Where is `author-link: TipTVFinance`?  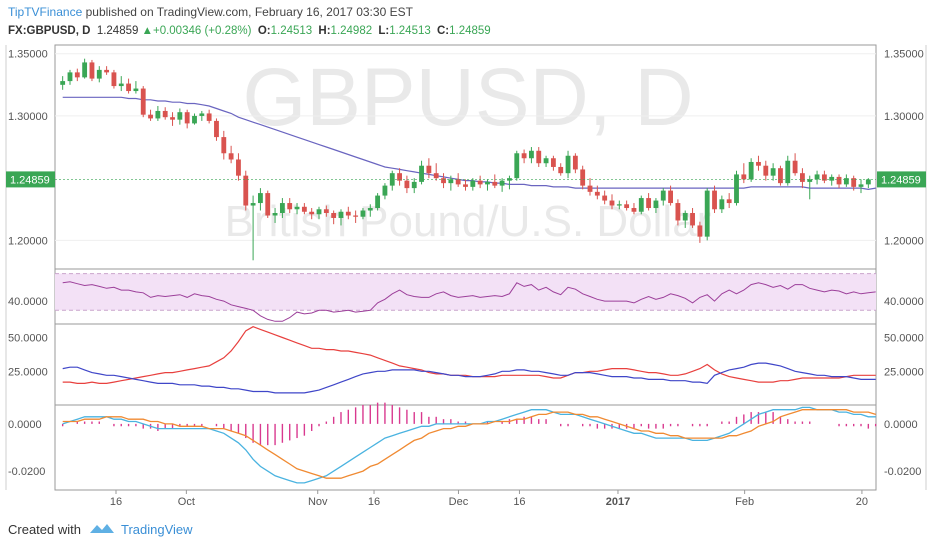 author-link: TipTVFinance is located at coordinates (45, 12).